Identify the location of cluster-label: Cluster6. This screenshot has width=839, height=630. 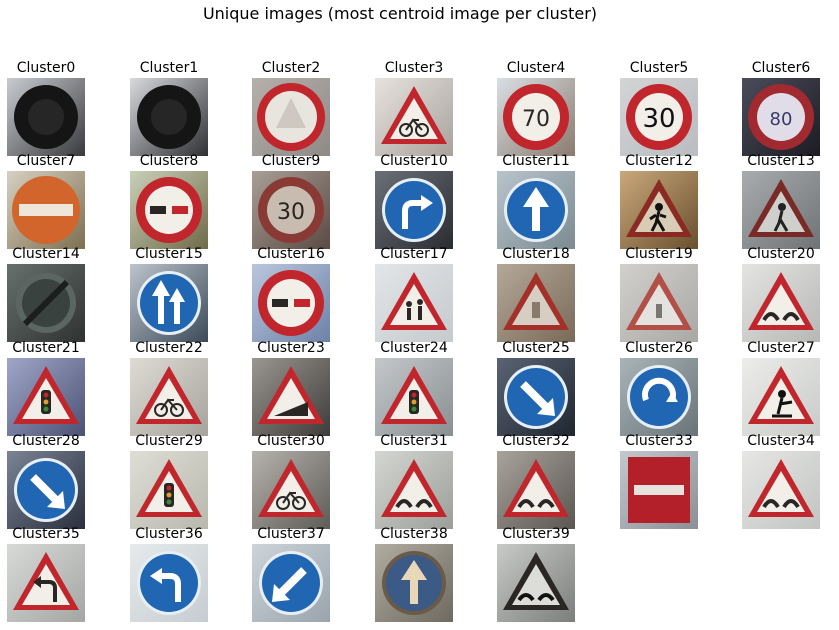
(781, 68).